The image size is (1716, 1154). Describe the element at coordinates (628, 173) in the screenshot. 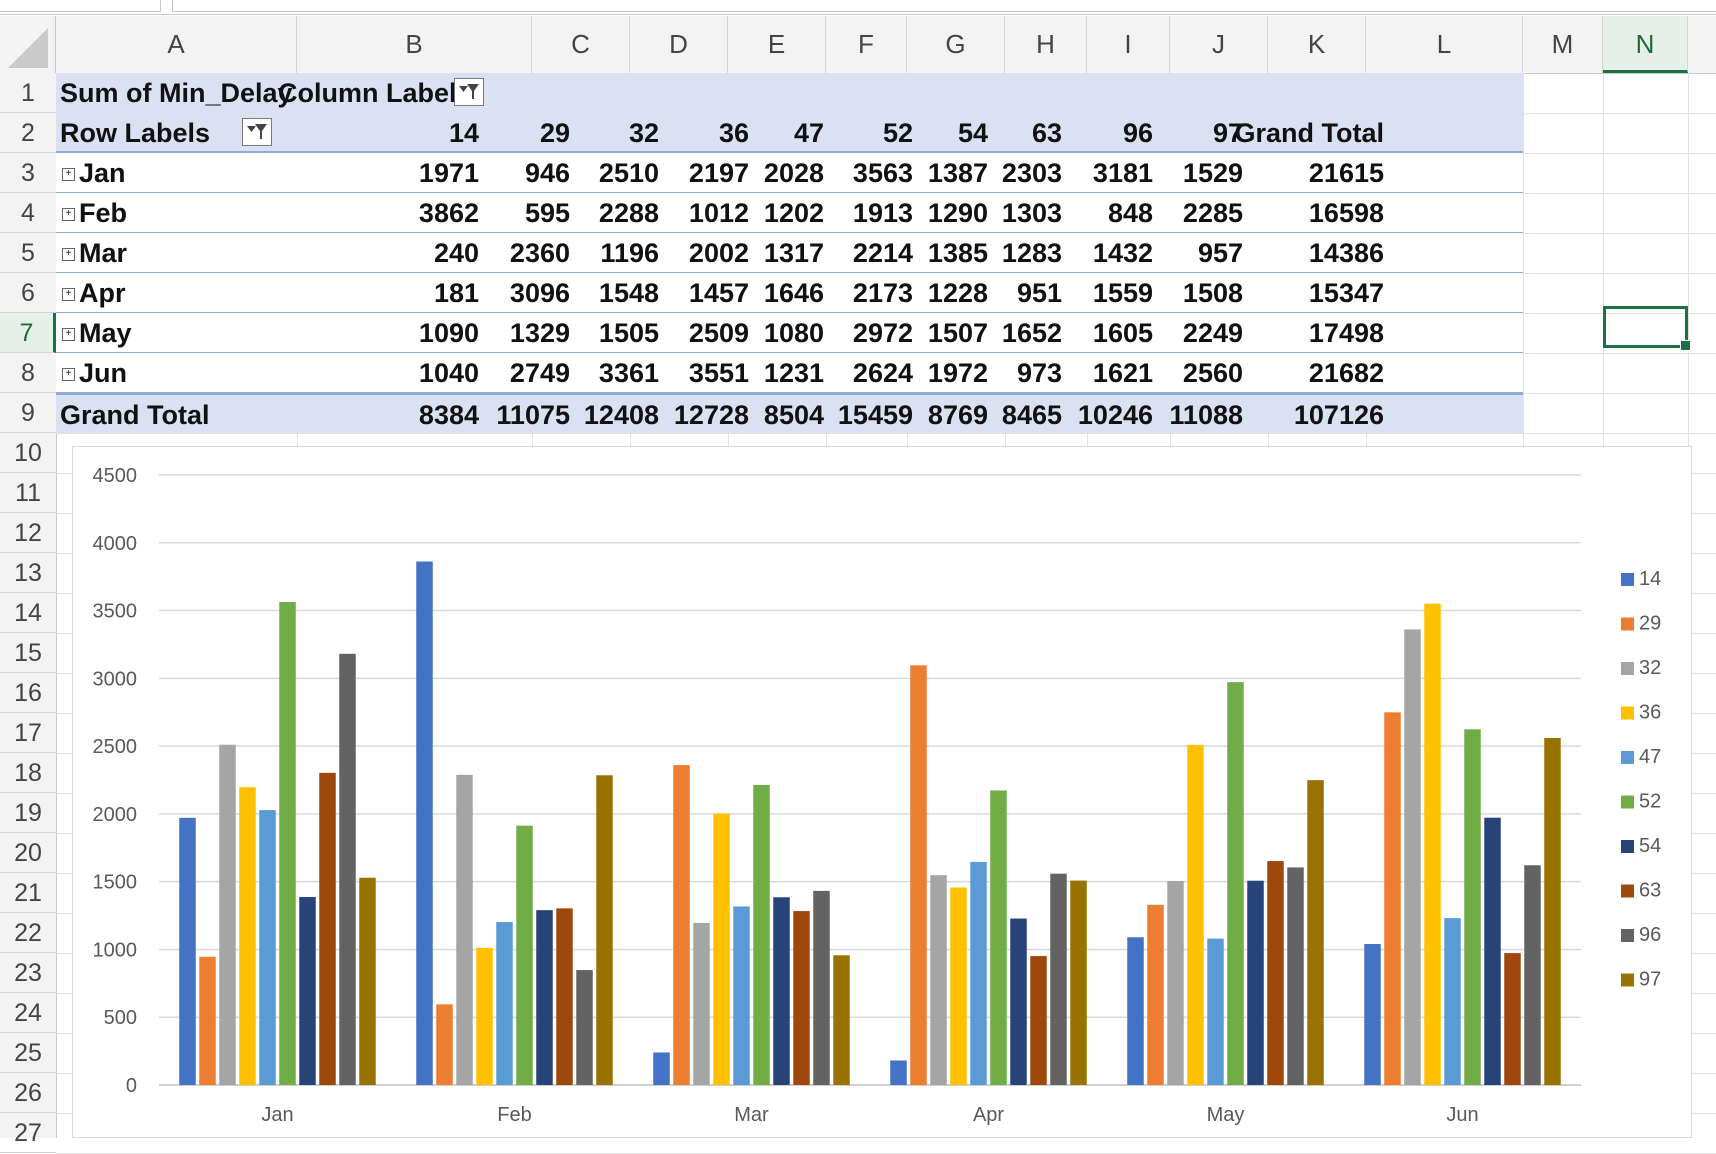

I see `pivot-value-cell: 2510` at that location.